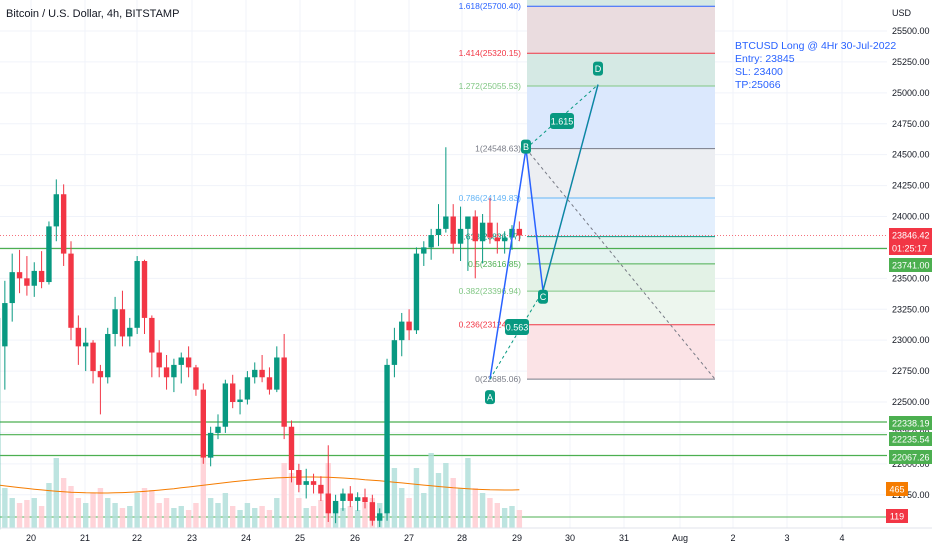 Image resolution: width=932 pixels, height=550 pixels. What do you see at coordinates (466, 535) in the screenshot?
I see `time-axis: 20 21 22 23 24 25 26 27 28 29 30 31 Aug 2 3 4` at bounding box center [466, 535].